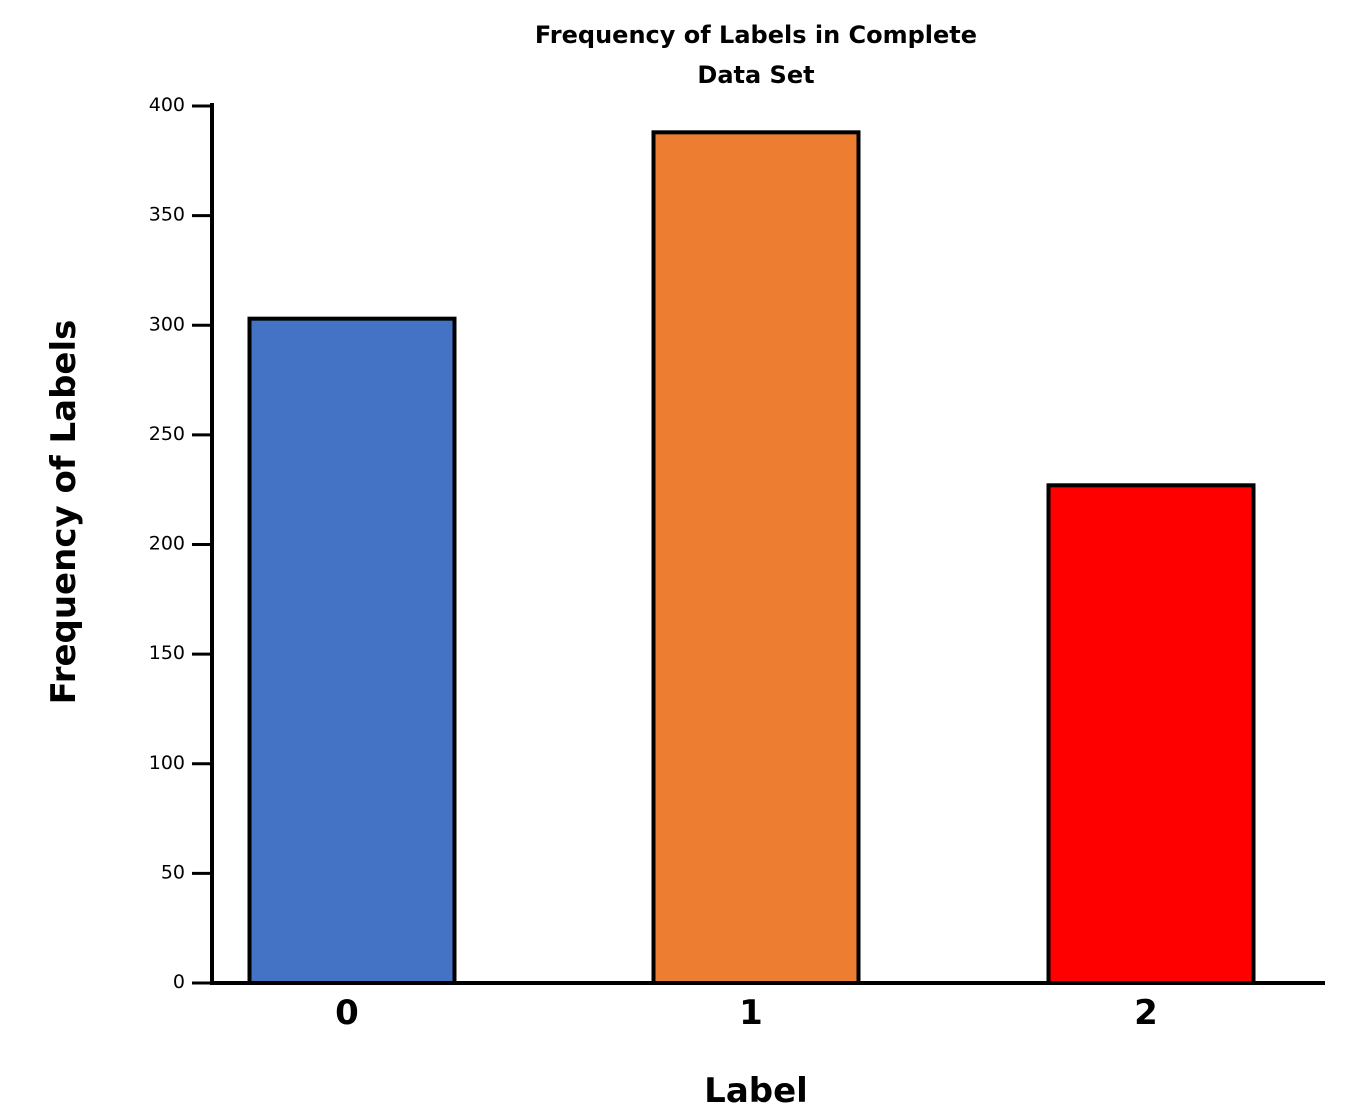 The width and height of the screenshot is (1348, 1118). Describe the element at coordinates (755, 75) in the screenshot. I see `chart-title-line-2: Data Set` at that location.